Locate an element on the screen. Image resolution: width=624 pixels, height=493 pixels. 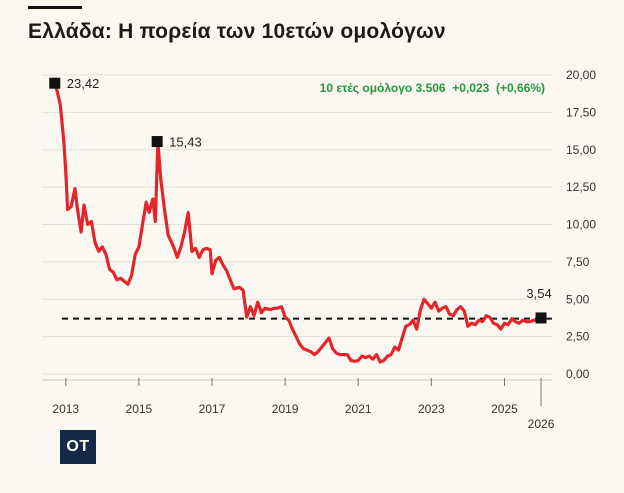
x-tick-label: 2023 is located at coordinates (431, 409).